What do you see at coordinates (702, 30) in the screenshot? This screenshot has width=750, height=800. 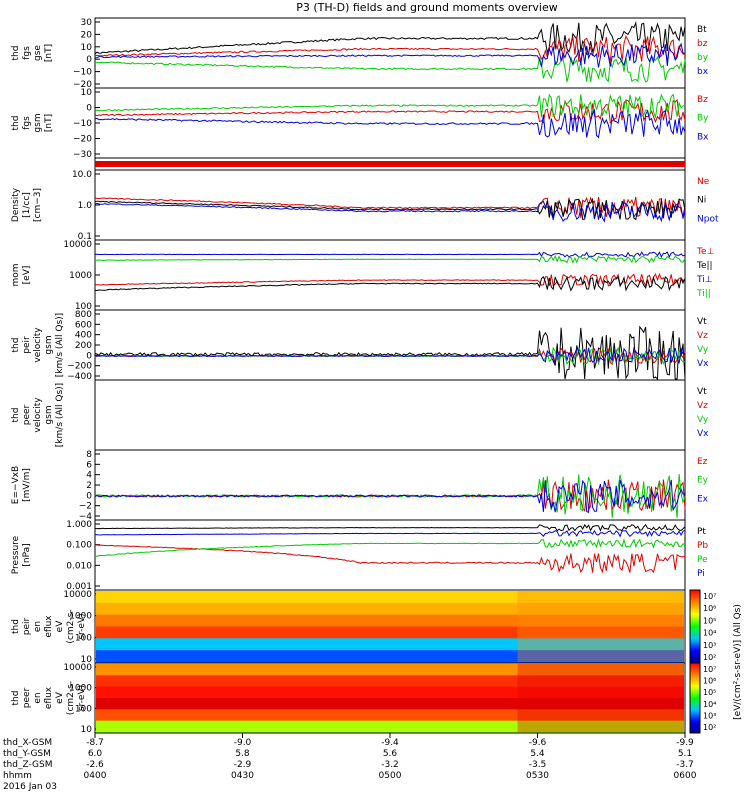 I see `legend-bt: Bt` at bounding box center [702, 30].